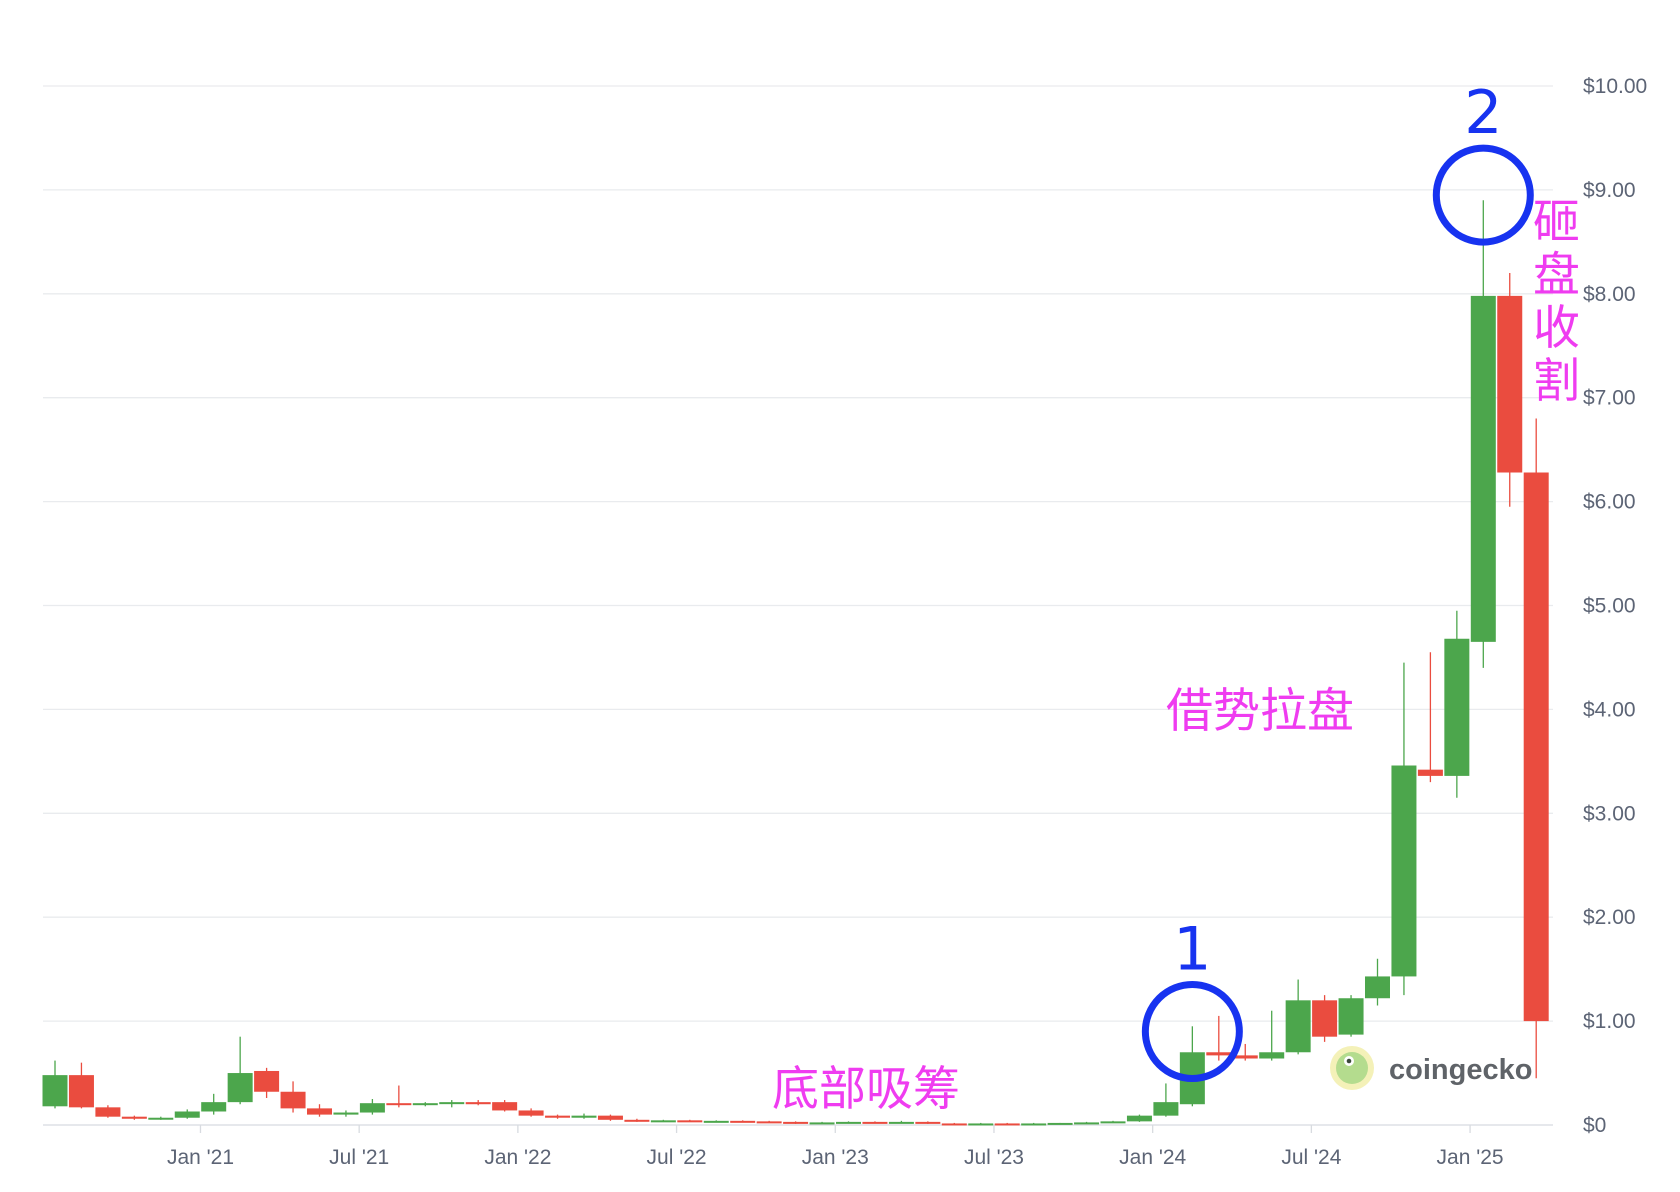 This screenshot has height=1192, width=1680. I want to click on annotation-bottom: 底部吸筹, so click(866, 1089).